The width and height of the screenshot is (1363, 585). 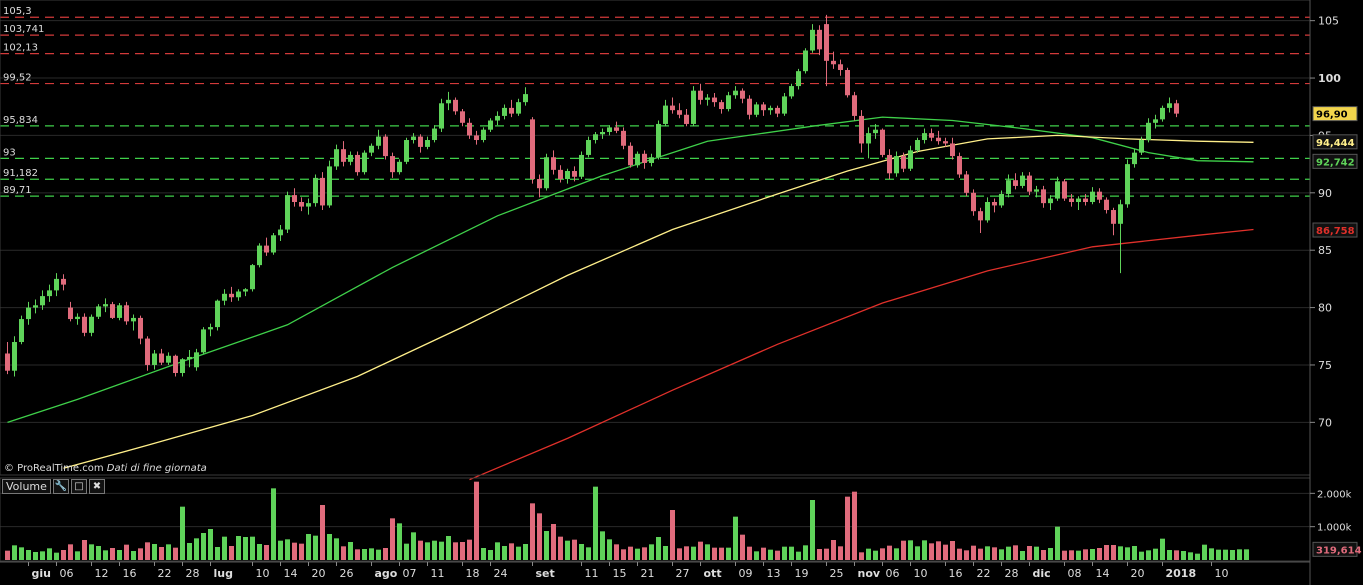 What do you see at coordinates (26, 486) in the screenshot?
I see `volume-panel-label: Volume` at bounding box center [26, 486].